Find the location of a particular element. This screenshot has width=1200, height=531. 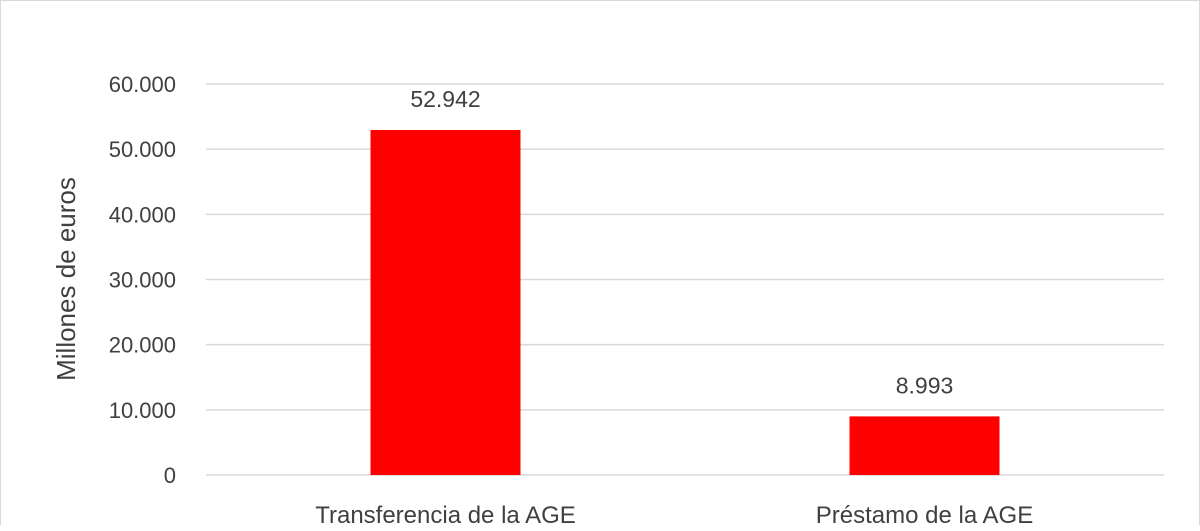

x-category-label: Préstamo de la AGE is located at coordinates (924, 514).